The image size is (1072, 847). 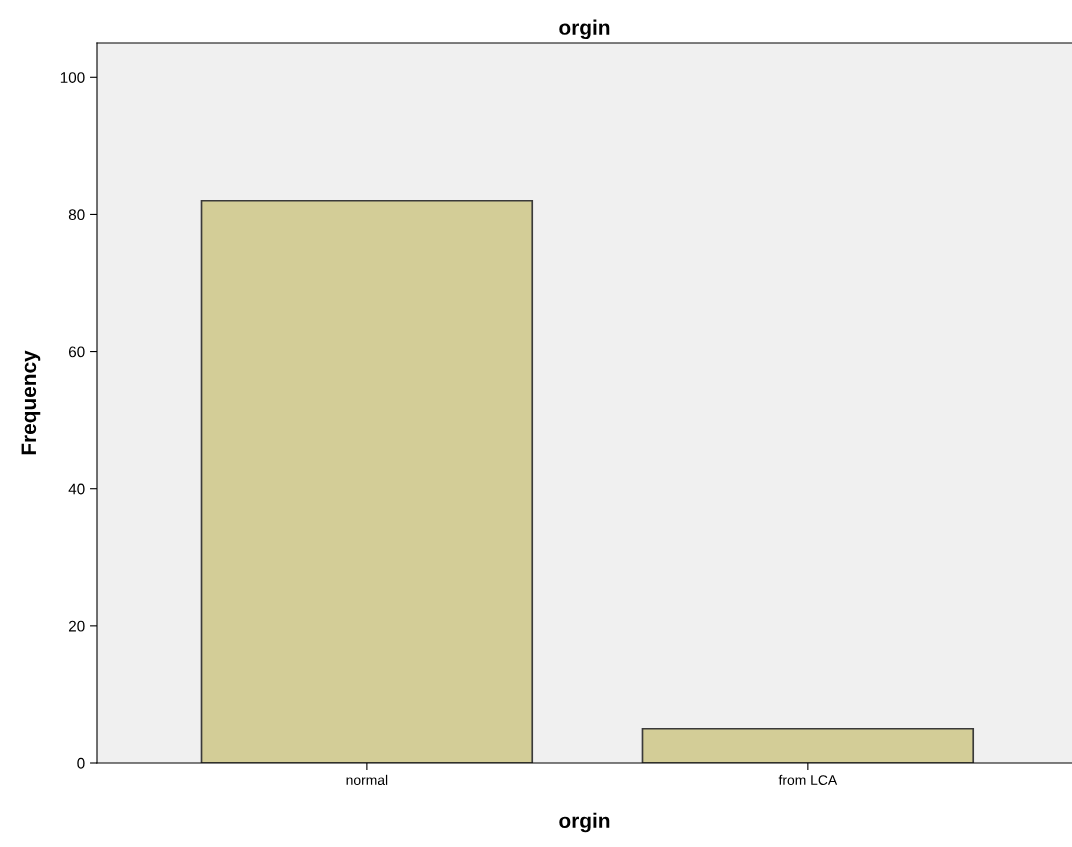 What do you see at coordinates (72, 77) in the screenshot?
I see `y-tick-label: 100` at bounding box center [72, 77].